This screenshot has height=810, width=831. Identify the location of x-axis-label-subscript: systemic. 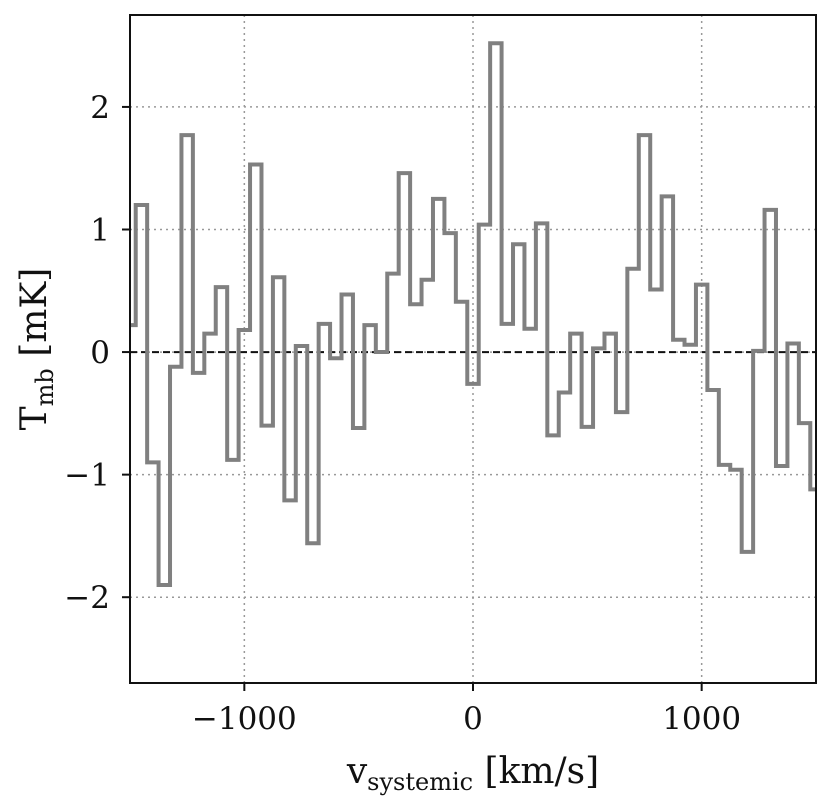
(420, 782).